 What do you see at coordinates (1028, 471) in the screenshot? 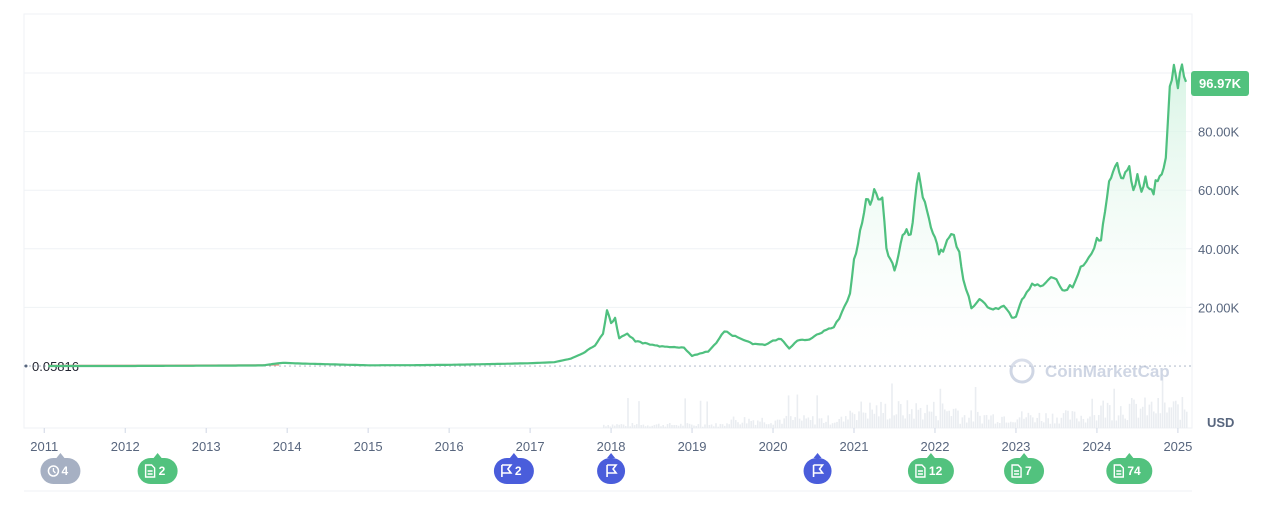
I see `event-marker-count: 7` at bounding box center [1028, 471].